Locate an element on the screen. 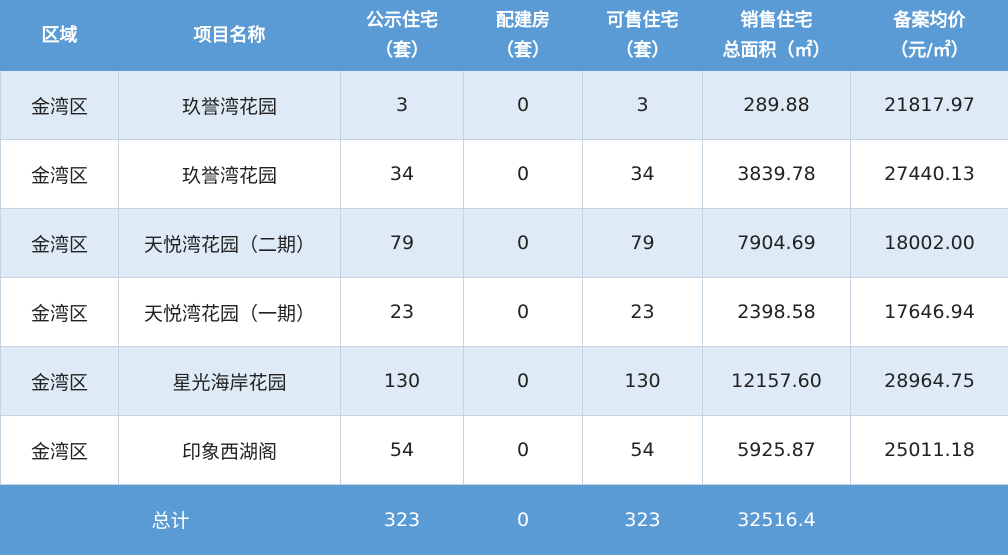 This screenshot has width=1008, height=555. column-header-line1: 可售住宅 is located at coordinates (642, 21).